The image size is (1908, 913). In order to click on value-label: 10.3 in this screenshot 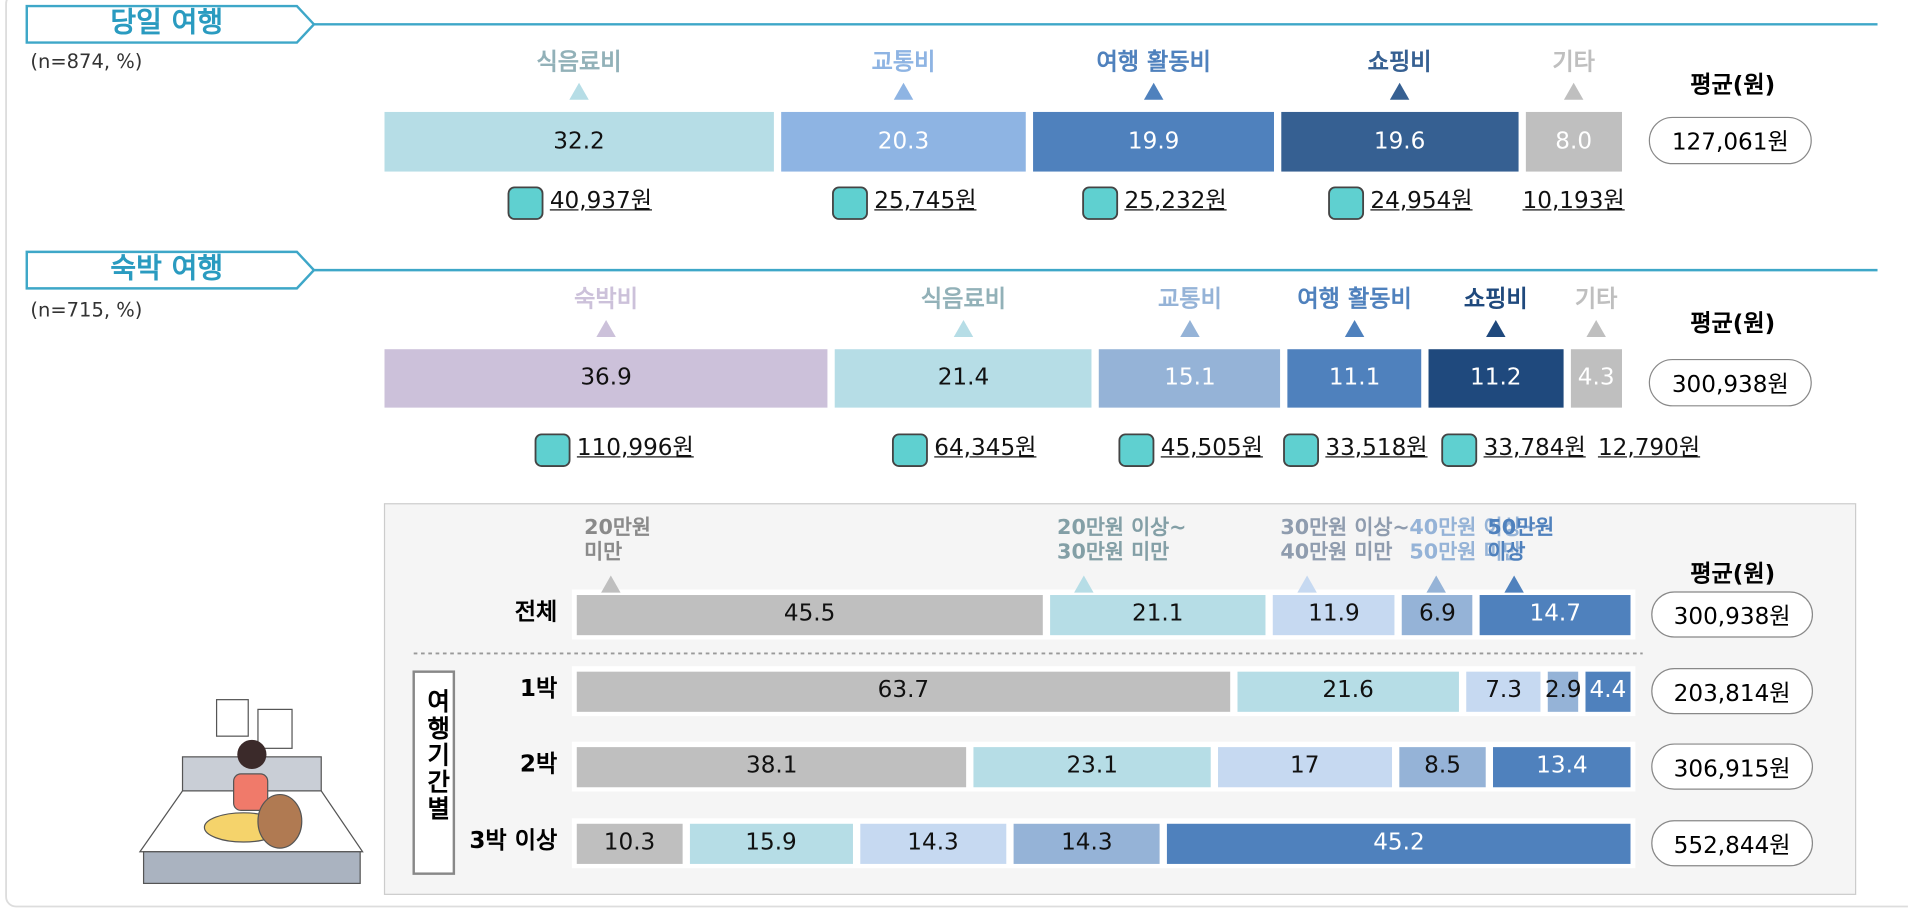, I will do `click(629, 842)`.